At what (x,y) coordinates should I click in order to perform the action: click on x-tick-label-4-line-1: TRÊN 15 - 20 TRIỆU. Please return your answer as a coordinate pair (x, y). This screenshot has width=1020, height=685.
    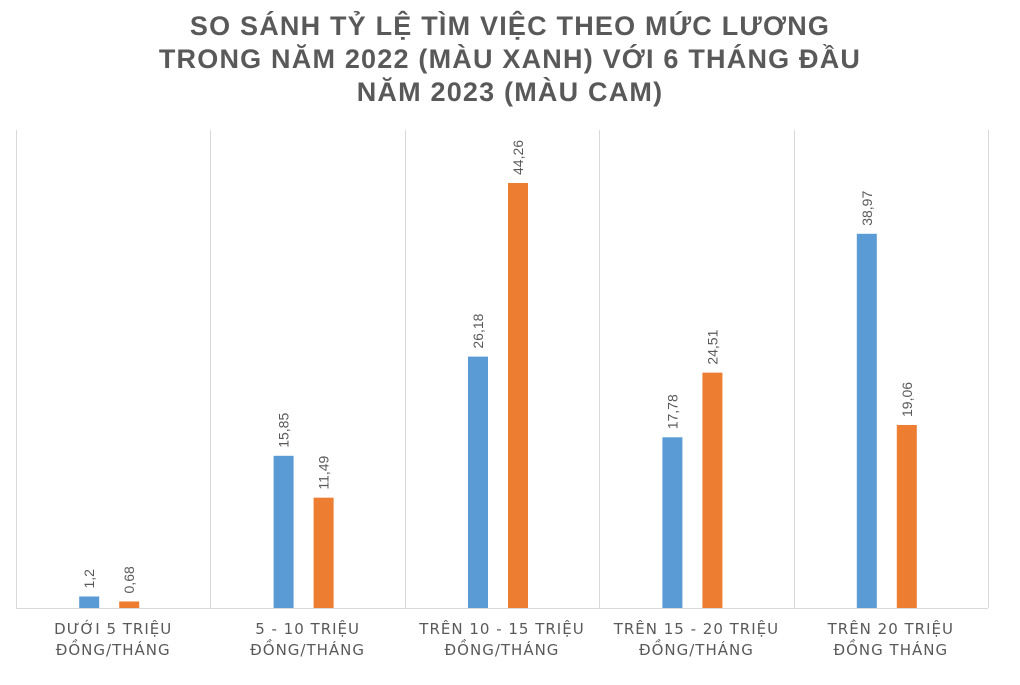
    Looking at the image, I should click on (696, 628).